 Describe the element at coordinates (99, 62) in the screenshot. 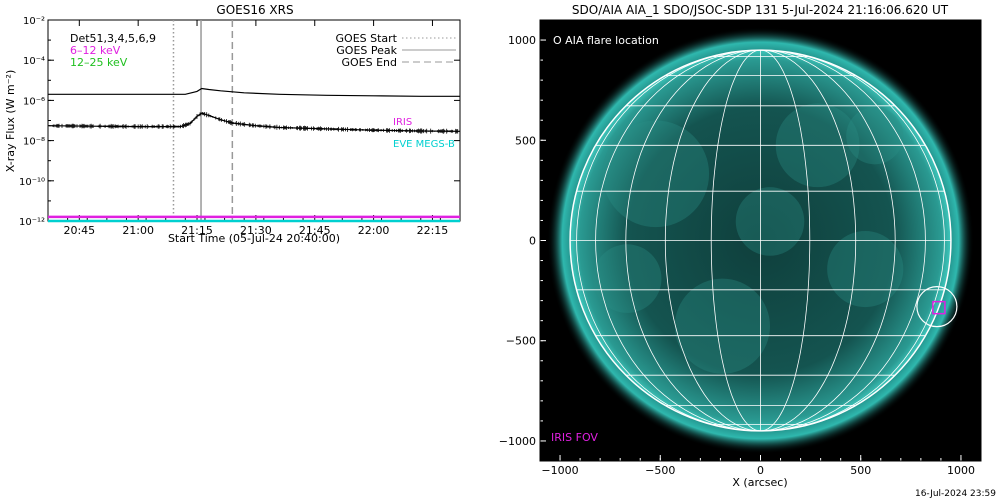

I see `energy-12-25-label: 12–25 keV` at that location.